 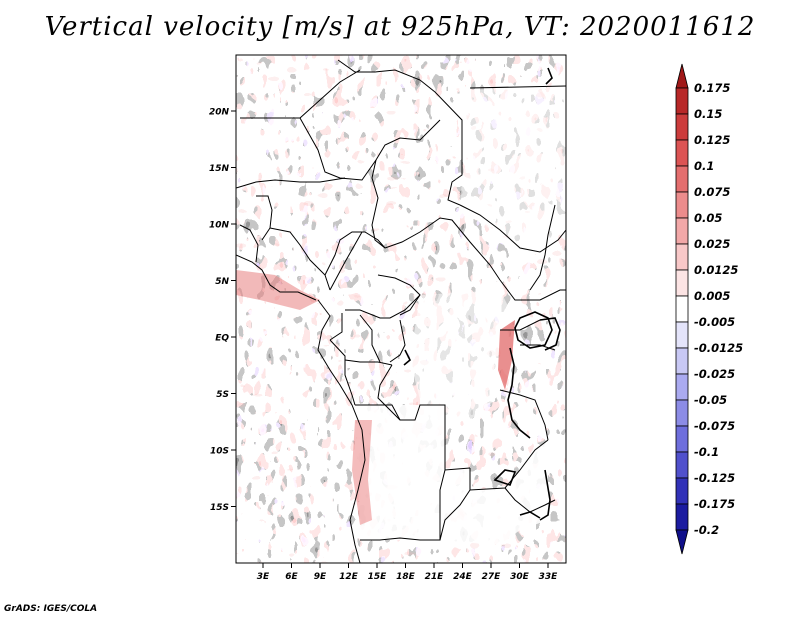 I want to click on colorbar-label: 0.1, so click(x=704, y=166).